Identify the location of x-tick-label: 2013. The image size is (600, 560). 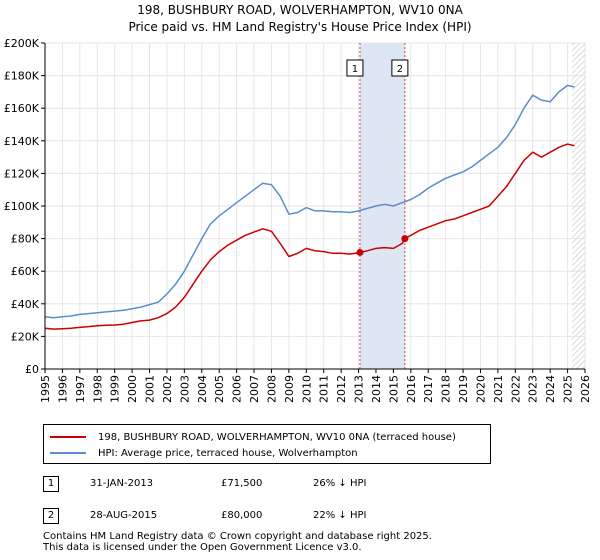
(359, 389).